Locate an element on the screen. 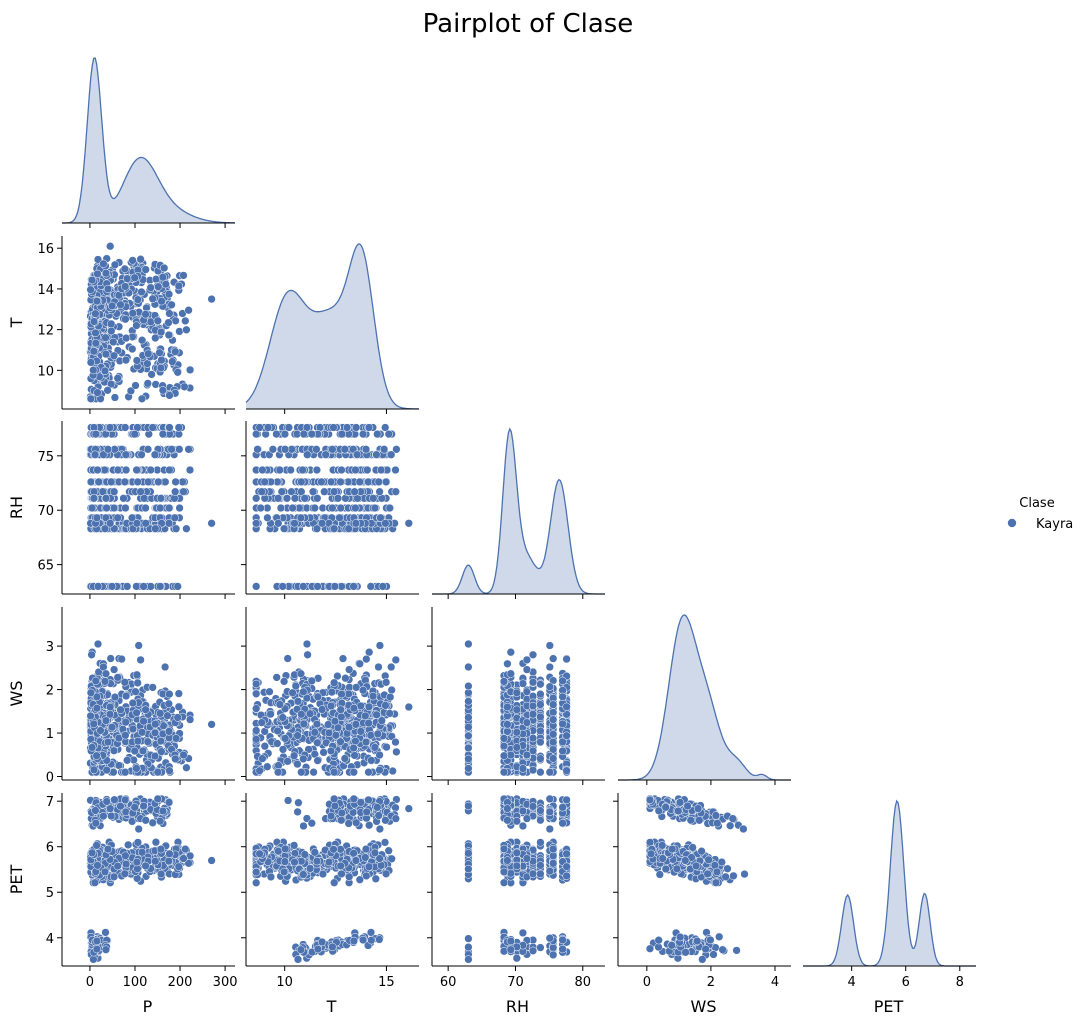 The image size is (1089, 1027). kde-line-P is located at coordinates (149, 140).